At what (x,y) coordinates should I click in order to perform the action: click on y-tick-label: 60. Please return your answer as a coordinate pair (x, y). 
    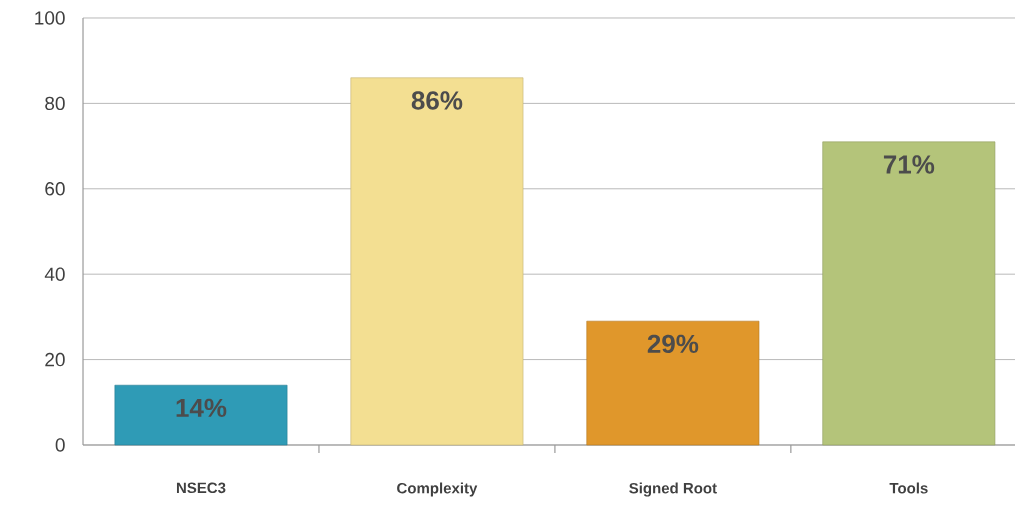
    Looking at the image, I should click on (55, 189).